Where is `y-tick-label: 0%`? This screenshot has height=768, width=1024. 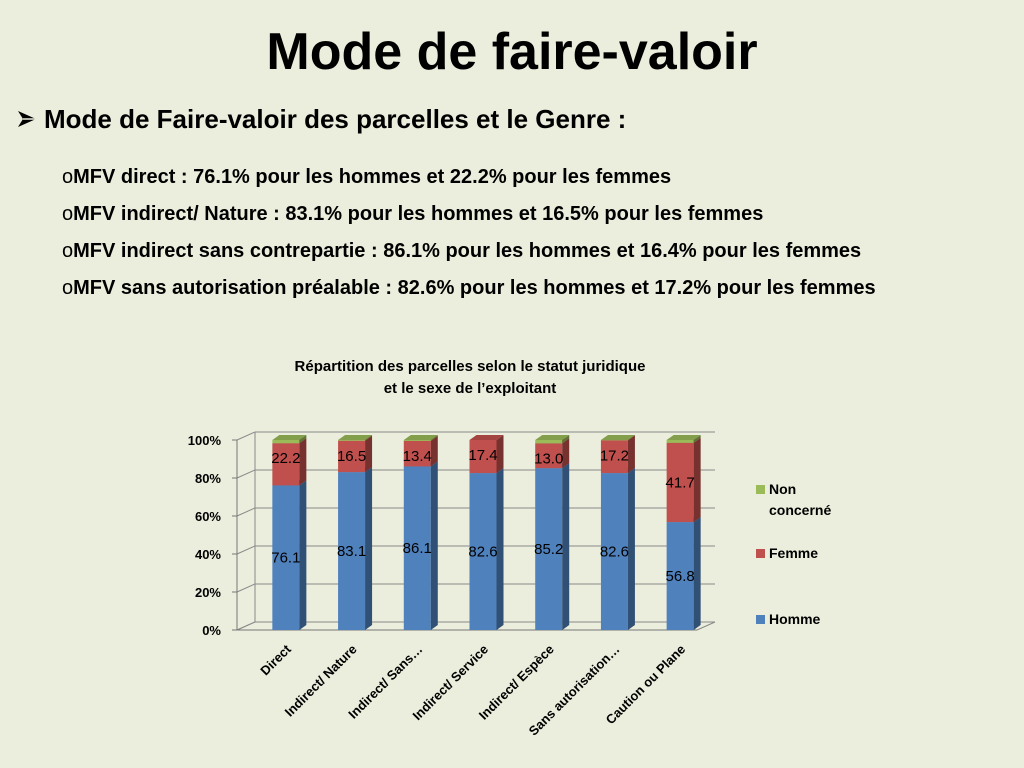
y-tick-label: 0% is located at coordinates (211, 630).